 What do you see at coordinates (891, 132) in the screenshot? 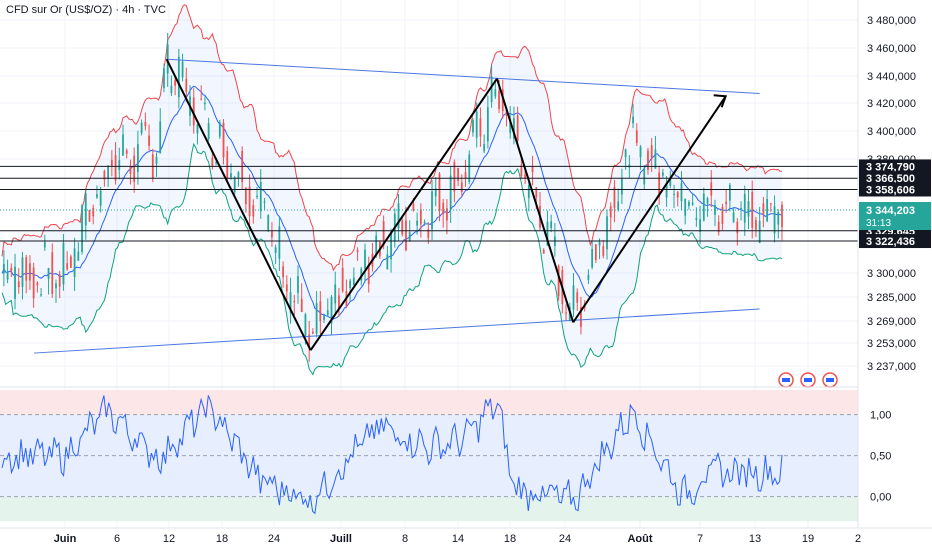
I see `price-axis-tick: 3 400,000` at bounding box center [891, 132].